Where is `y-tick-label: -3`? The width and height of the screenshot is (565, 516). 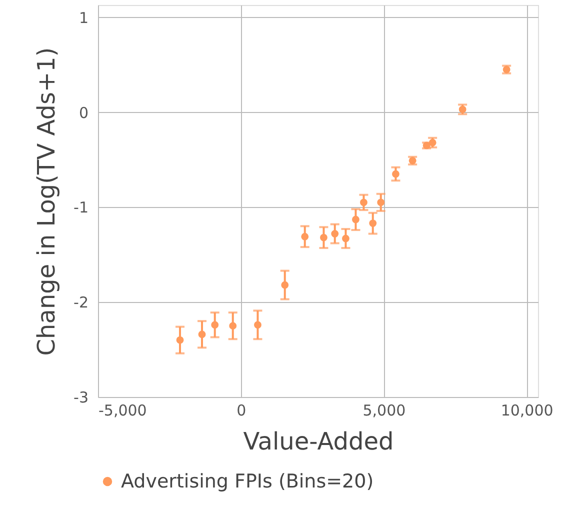 y-tick-label: -3 is located at coordinates (81, 397).